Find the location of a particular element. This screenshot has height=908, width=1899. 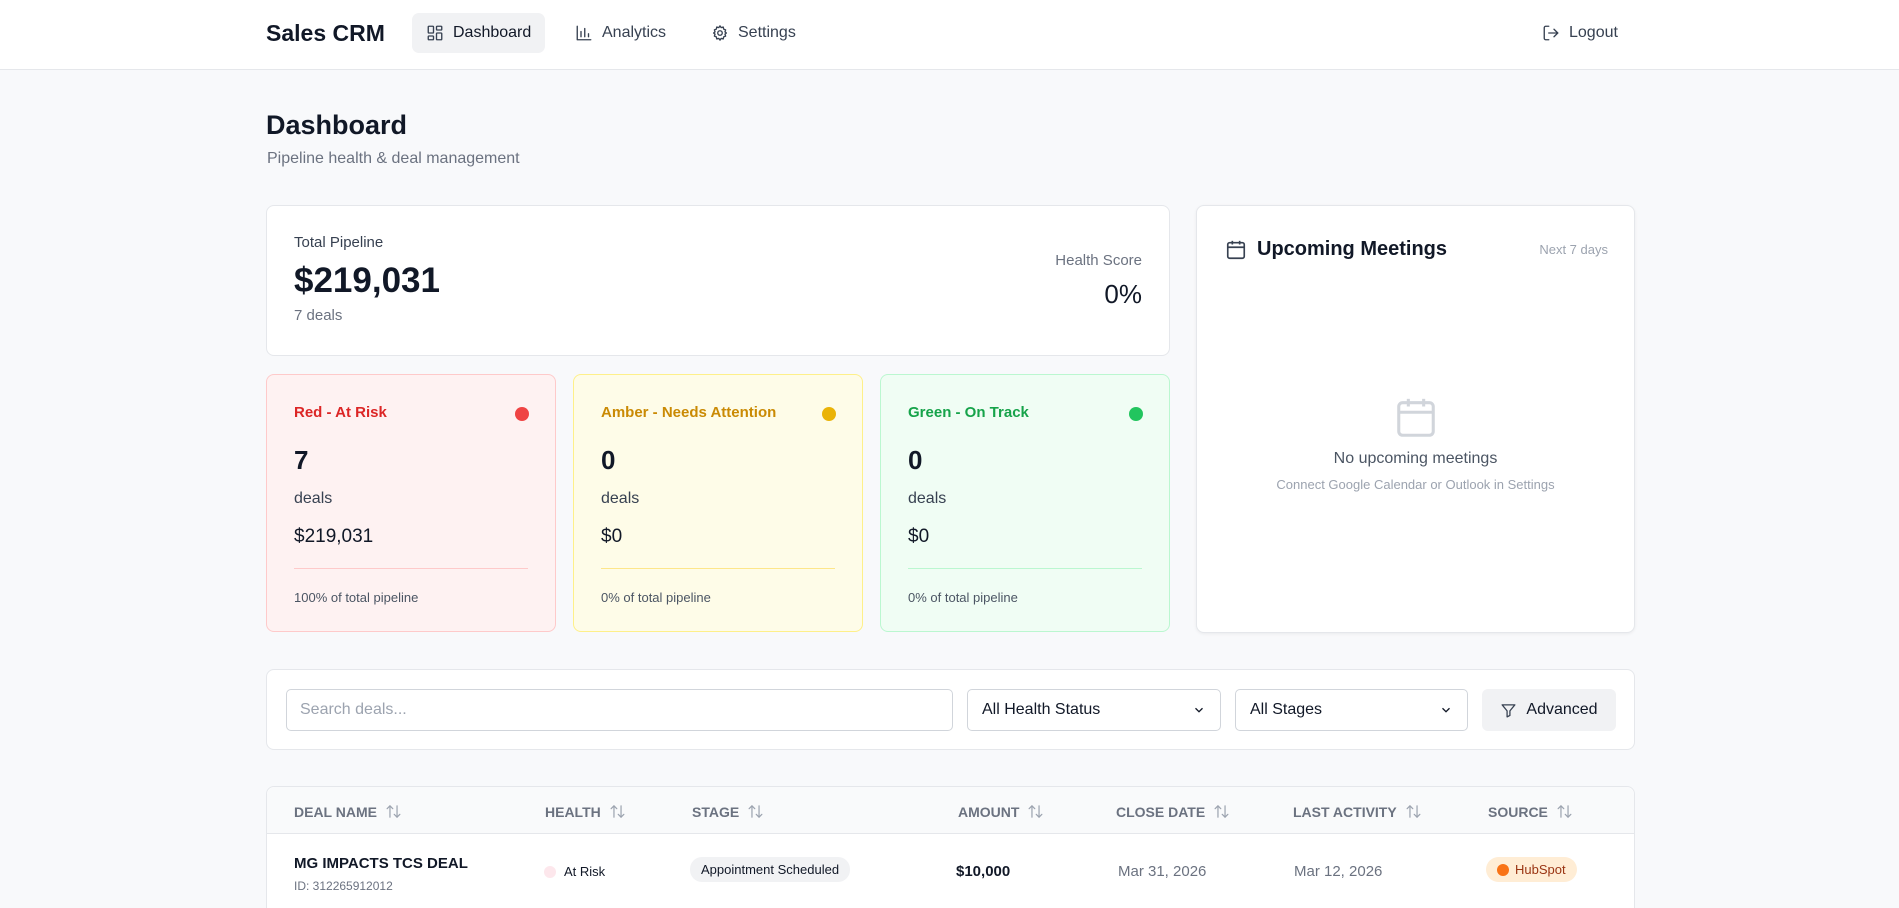

total-pipeline-label: Total Pipeline is located at coordinates (339, 242).